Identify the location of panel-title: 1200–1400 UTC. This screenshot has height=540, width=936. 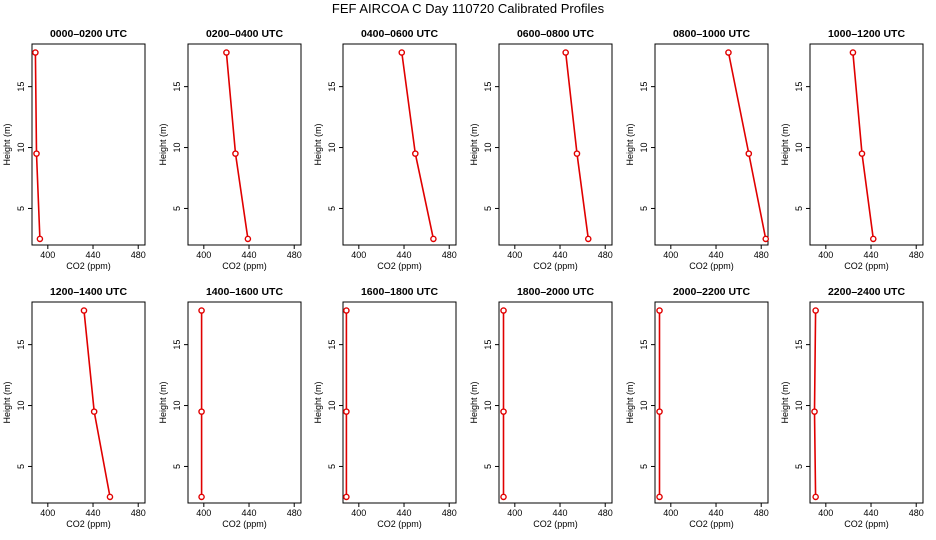
(88, 292).